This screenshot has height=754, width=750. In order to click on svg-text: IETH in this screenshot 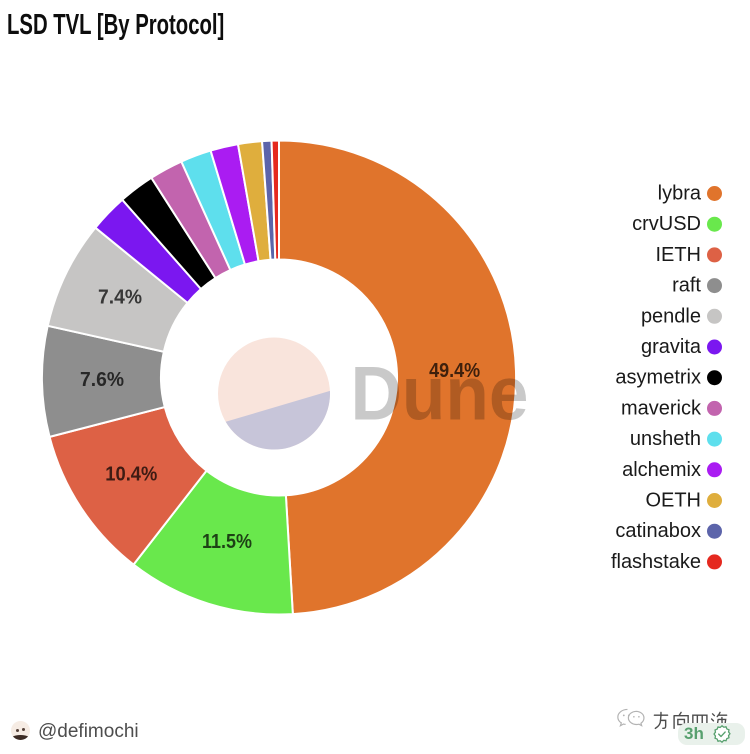, I will do `click(678, 255)`.